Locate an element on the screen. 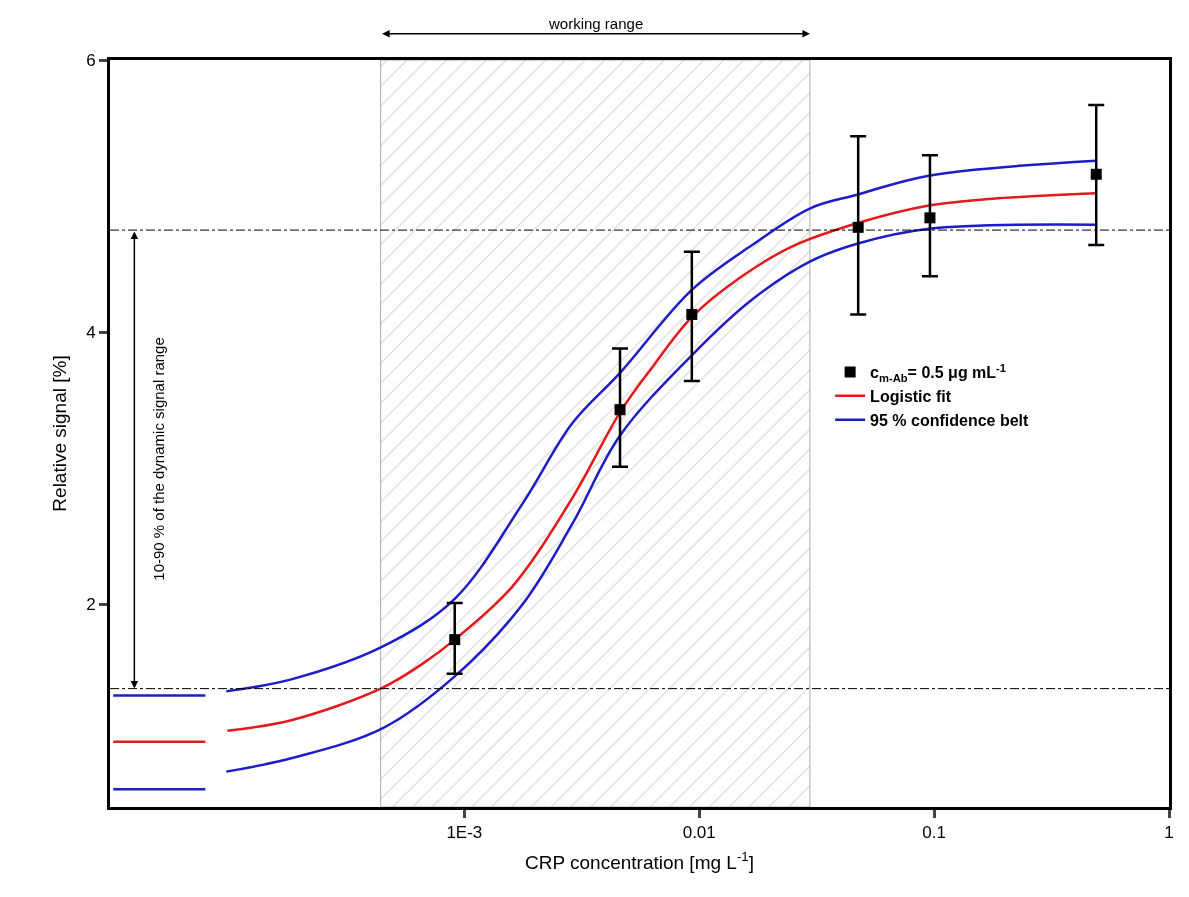 The height and width of the screenshot is (897, 1189). annotation: 10-90 % of the dynamic signal range is located at coordinates (159, 459).